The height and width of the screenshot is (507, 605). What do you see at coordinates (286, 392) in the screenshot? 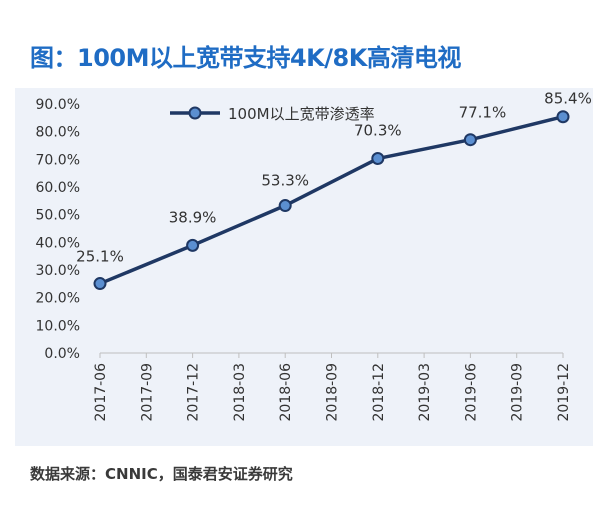
I see `x-tick-label: 2018-06` at bounding box center [286, 392].